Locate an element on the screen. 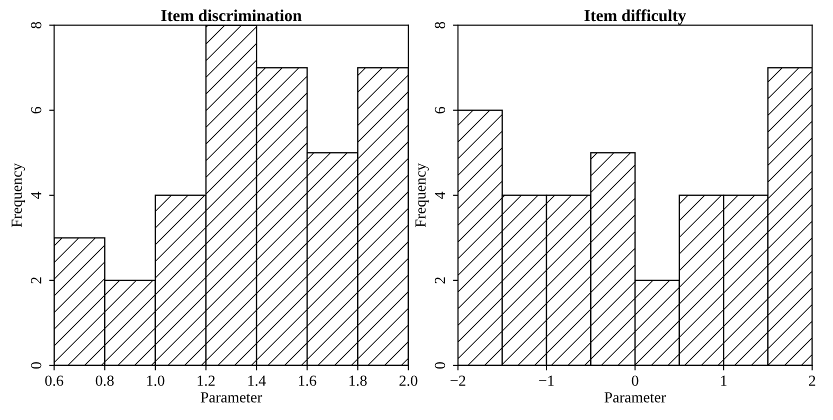 The width and height of the screenshot is (833, 420). x-tick-label: 2.0 is located at coordinates (408, 381).